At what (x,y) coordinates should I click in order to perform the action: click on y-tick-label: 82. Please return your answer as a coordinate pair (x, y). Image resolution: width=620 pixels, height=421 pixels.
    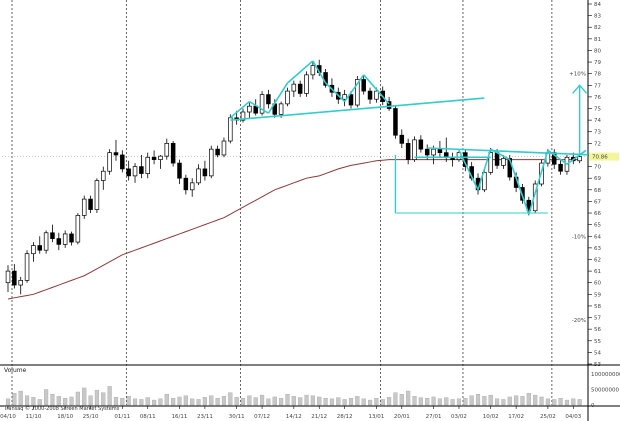
    Looking at the image, I should click on (597, 28).